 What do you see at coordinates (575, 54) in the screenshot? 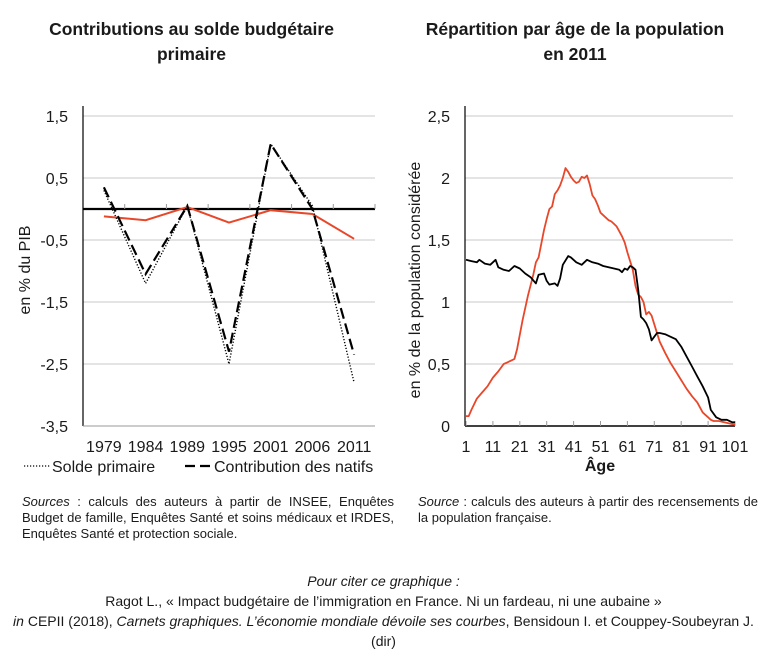
I see `right-chart-title-line2: en 2011` at bounding box center [575, 54].